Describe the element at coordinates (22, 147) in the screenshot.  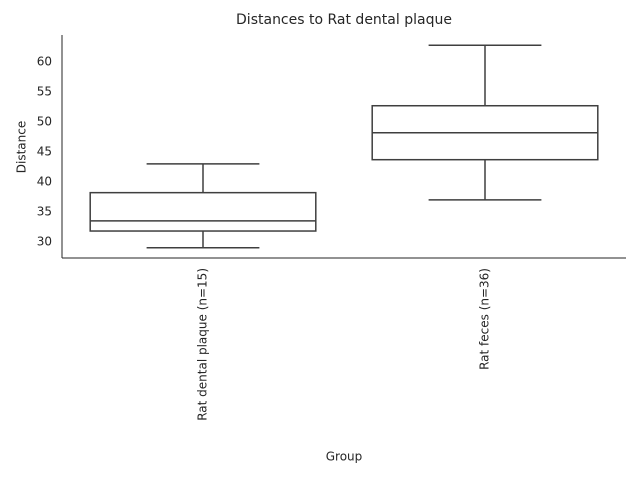
I see `y-axis-label: Distance` at that location.